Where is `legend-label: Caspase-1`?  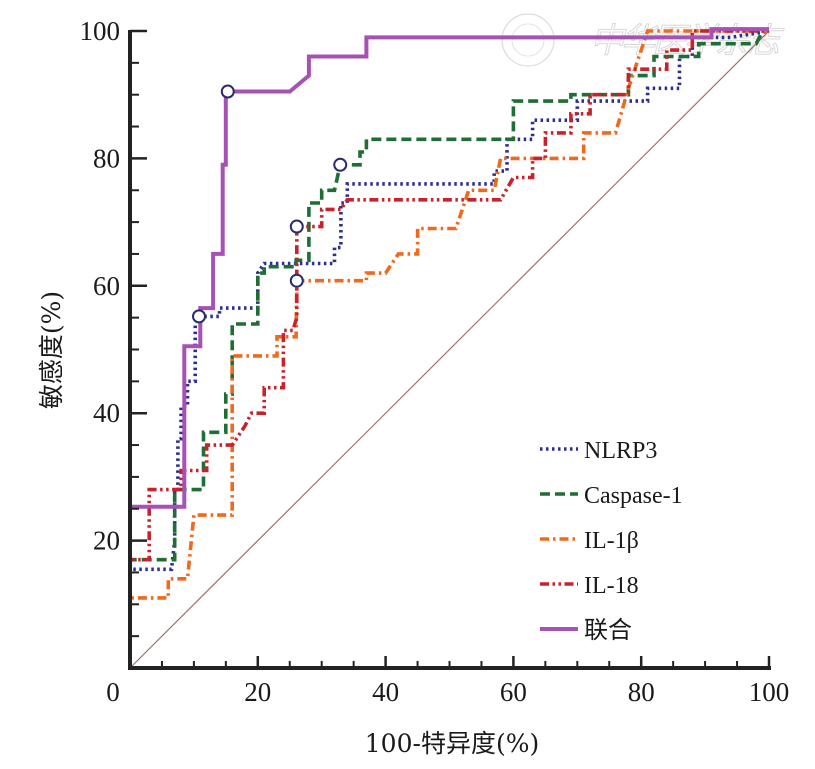
legend-label: Caspase-1 is located at coordinates (633, 496).